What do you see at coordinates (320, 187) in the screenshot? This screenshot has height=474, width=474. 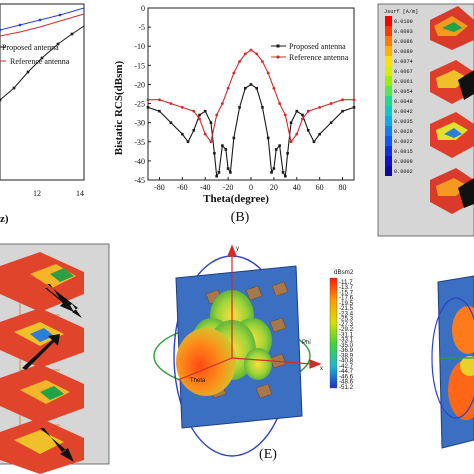 I see `panel-b-xtick-label: 60` at bounding box center [320, 187].